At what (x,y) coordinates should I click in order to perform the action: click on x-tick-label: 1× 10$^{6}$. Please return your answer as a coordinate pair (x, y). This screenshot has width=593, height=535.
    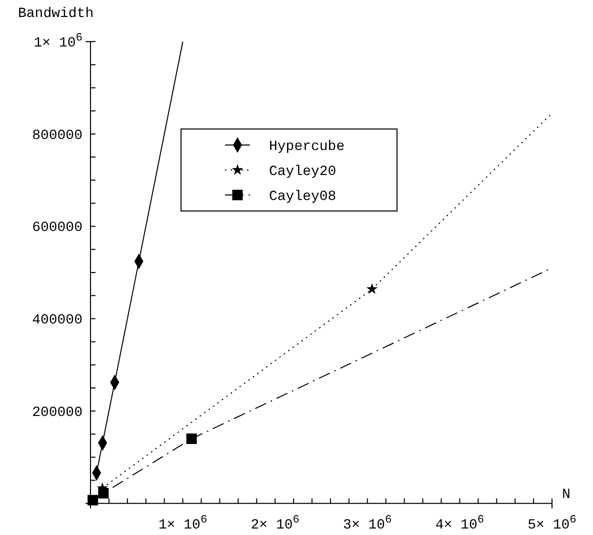
    Looking at the image, I should click on (183, 524).